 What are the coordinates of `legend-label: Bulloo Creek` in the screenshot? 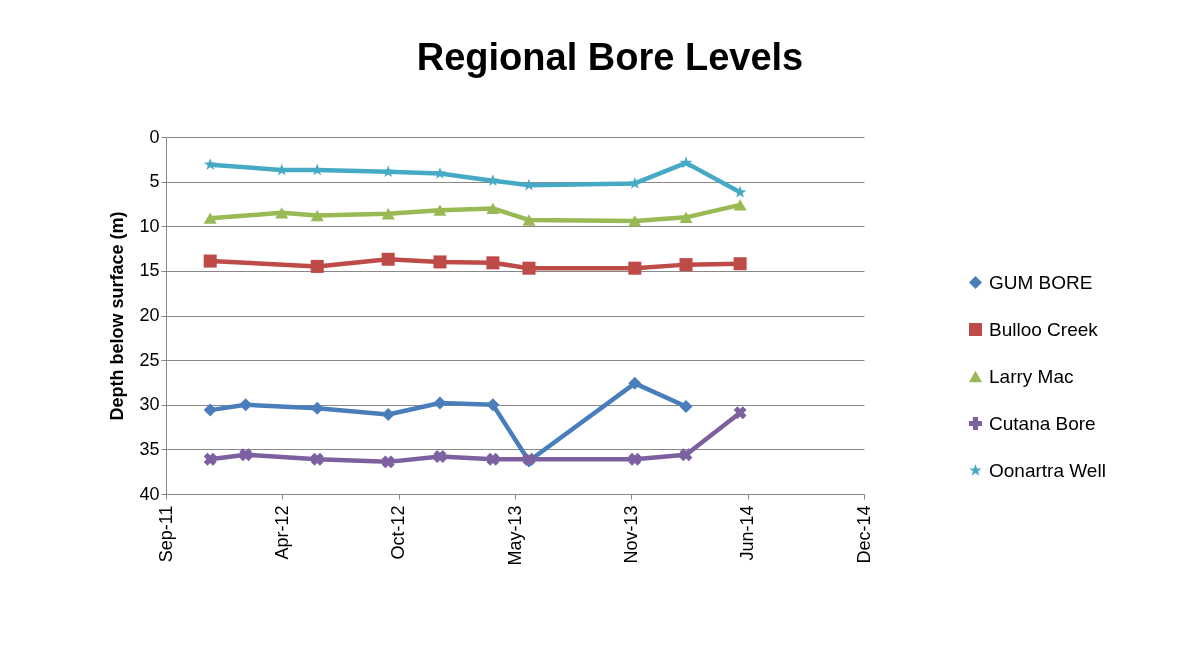 It's located at (1044, 329).